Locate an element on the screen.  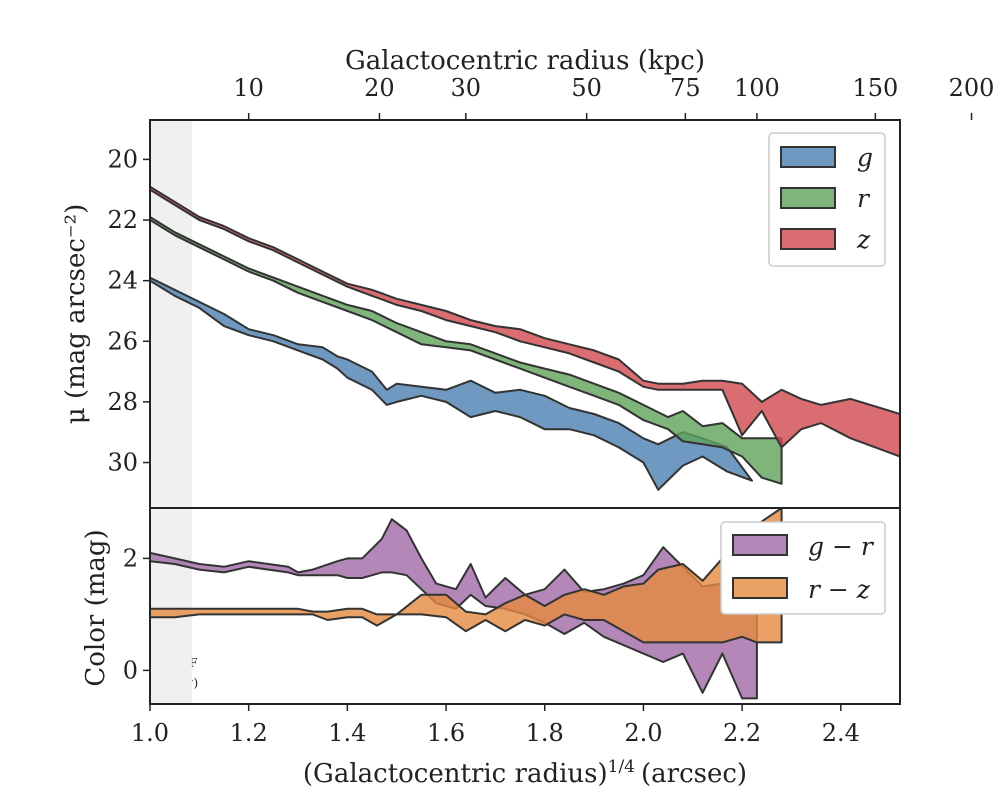
bottom-ytick-label-2: 2 is located at coordinates (130, 558).